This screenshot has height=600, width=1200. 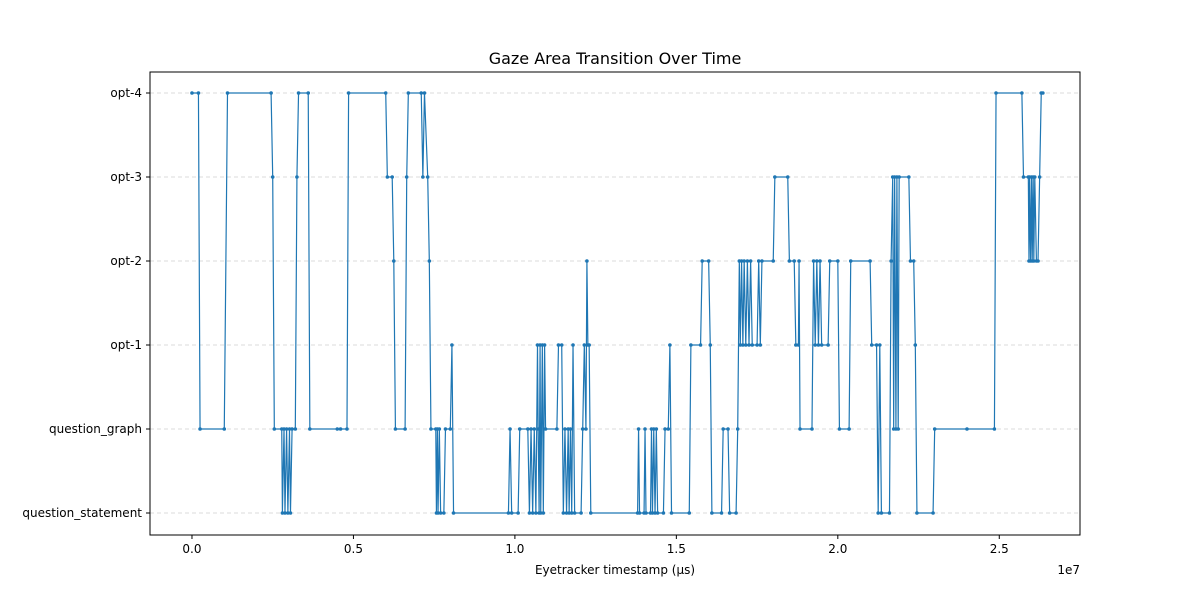 What do you see at coordinates (676, 549) in the screenshot?
I see `x-tick-label: 1.5` at bounding box center [676, 549].